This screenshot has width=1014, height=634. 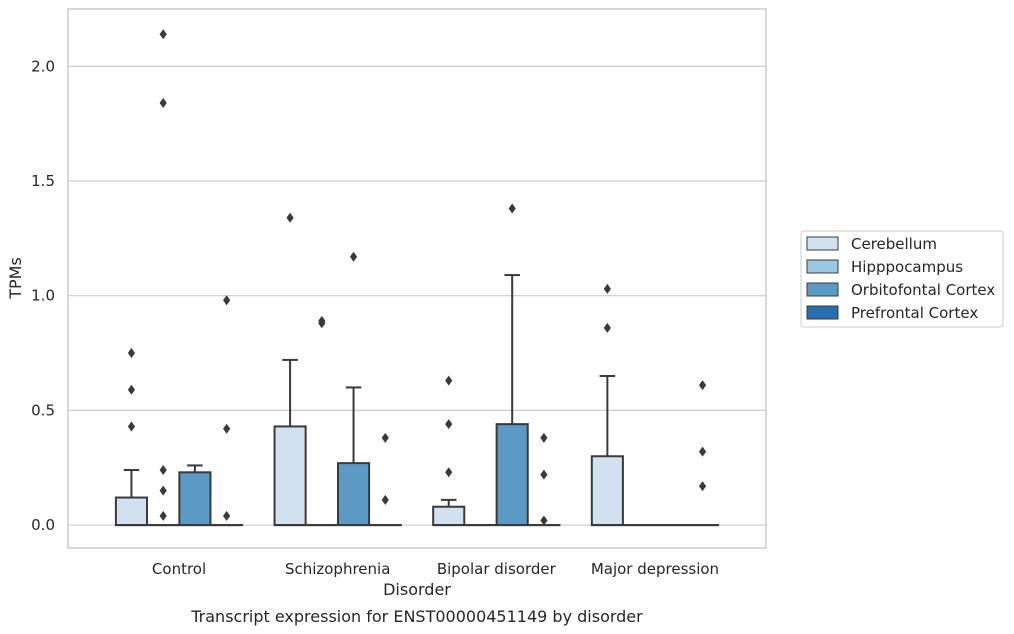 What do you see at coordinates (907, 267) in the screenshot?
I see `legend-label: Hipppocampus` at bounding box center [907, 267].